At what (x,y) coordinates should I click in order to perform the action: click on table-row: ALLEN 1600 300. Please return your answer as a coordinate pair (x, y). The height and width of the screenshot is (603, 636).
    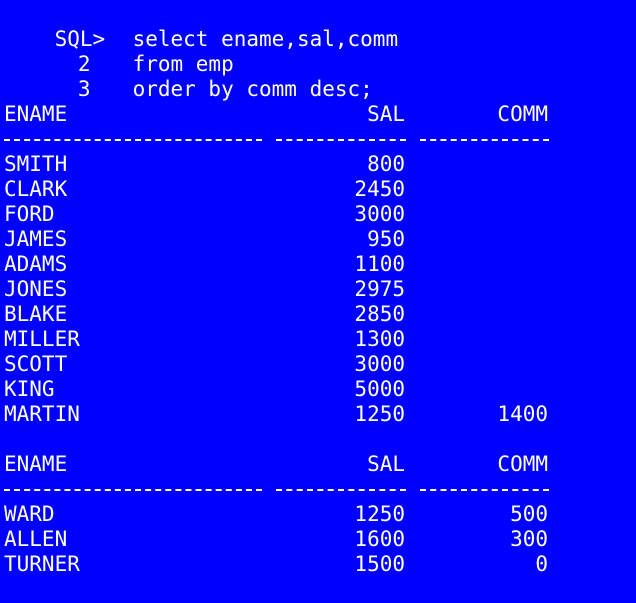
    Looking at the image, I should click on (318, 539).